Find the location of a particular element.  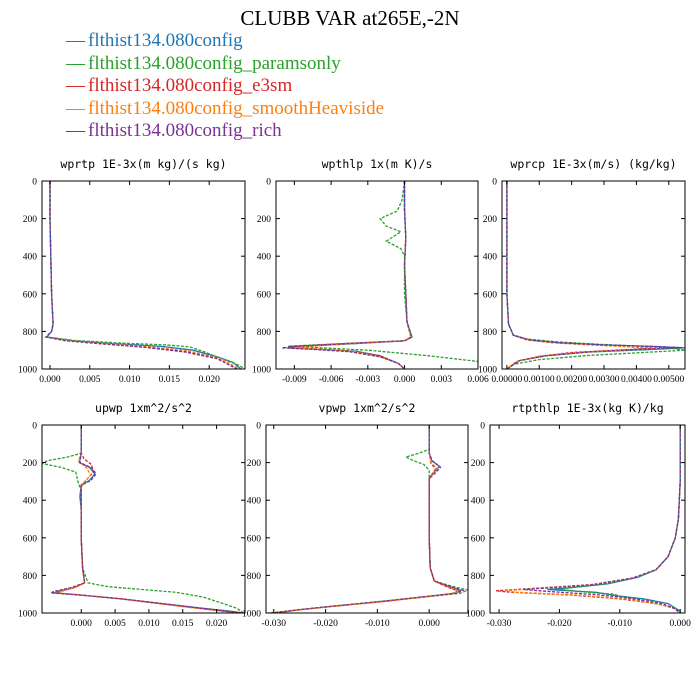

x-tick-label: 0.00500 is located at coordinates (668, 380).